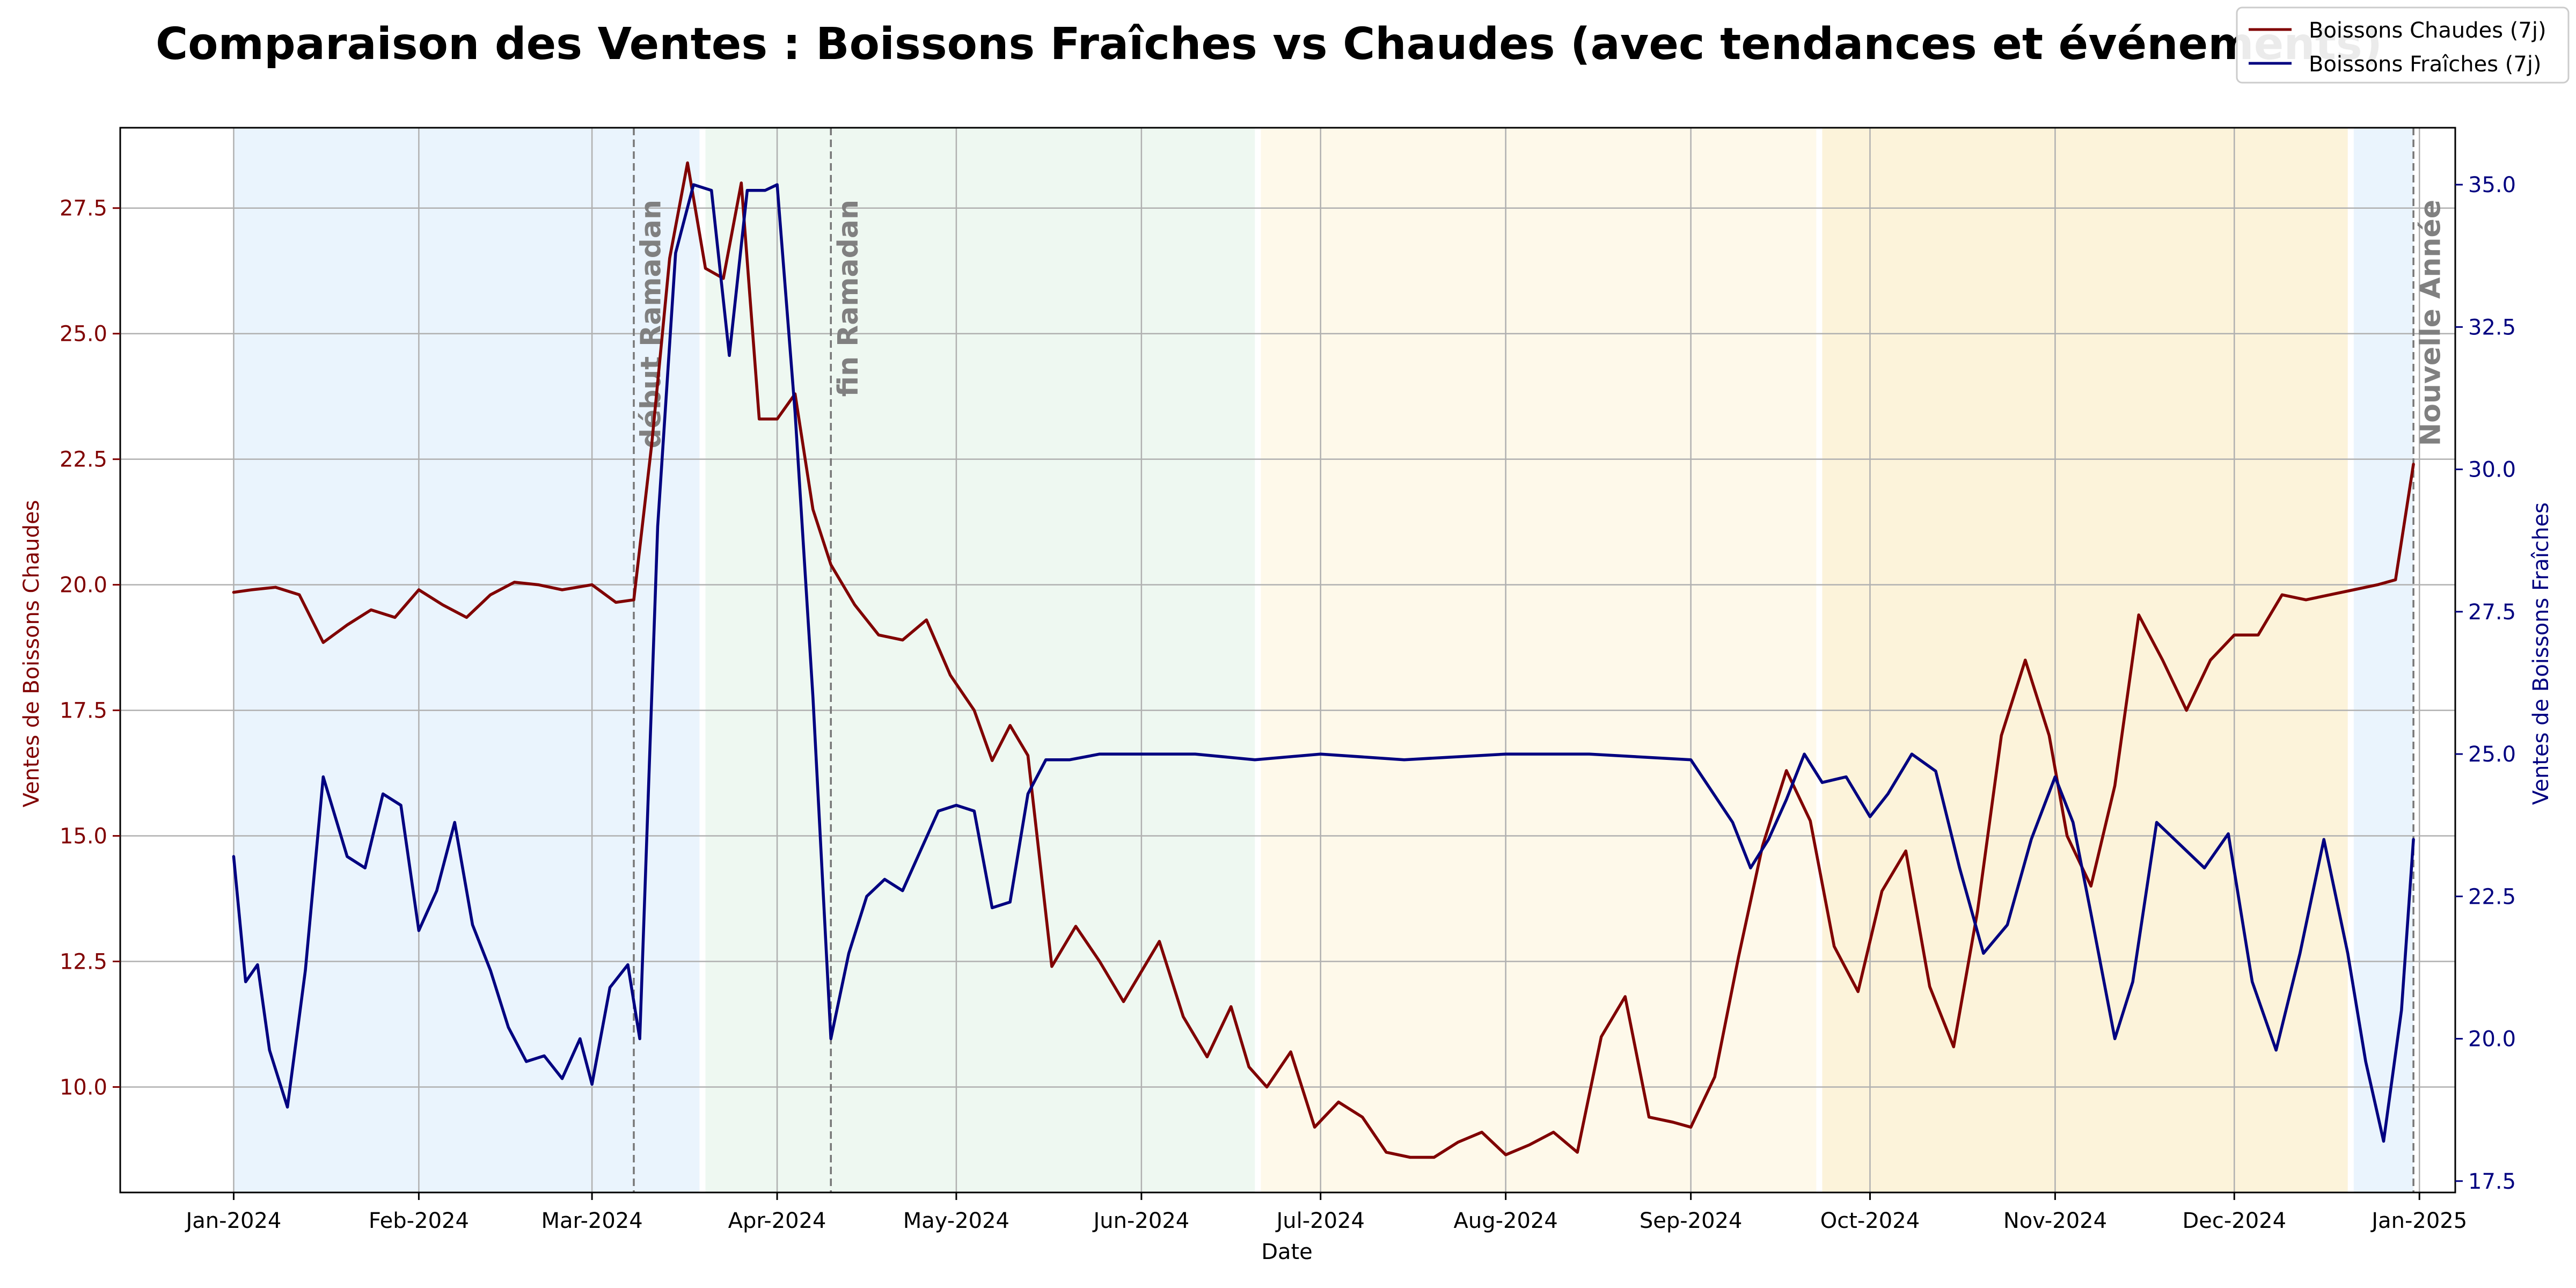 This screenshot has width=2576, height=1288. I want to click on x-tick-label: Aug-2024, so click(1505, 1221).